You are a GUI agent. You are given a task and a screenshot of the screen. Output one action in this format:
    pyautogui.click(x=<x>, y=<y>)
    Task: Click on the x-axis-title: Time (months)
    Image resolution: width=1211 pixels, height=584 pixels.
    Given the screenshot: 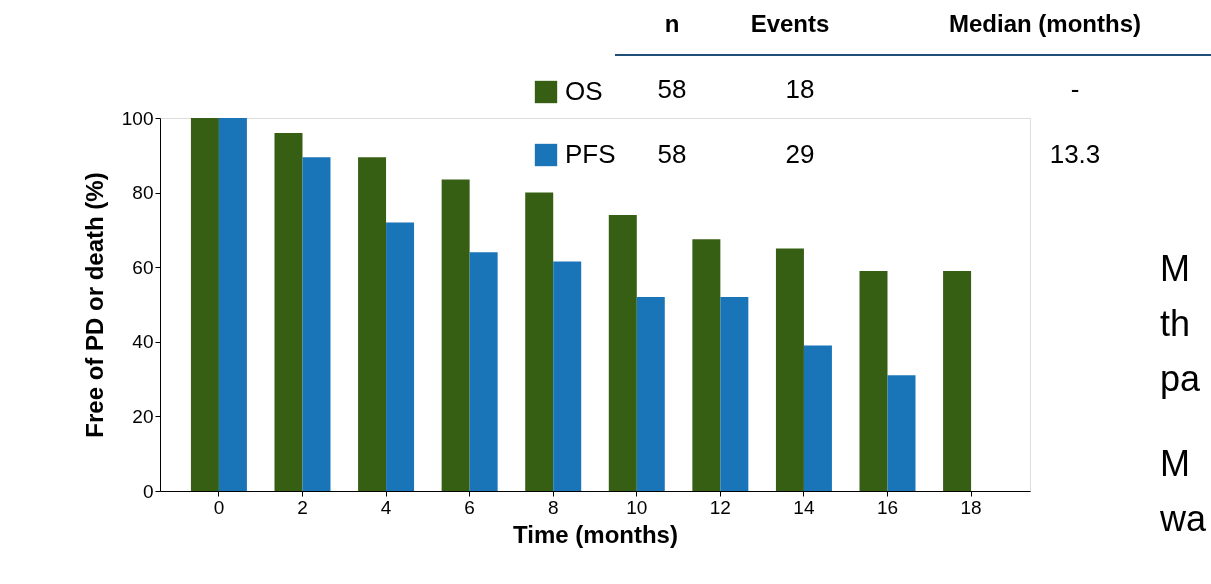 What is the action you would take?
    pyautogui.click(x=595, y=534)
    